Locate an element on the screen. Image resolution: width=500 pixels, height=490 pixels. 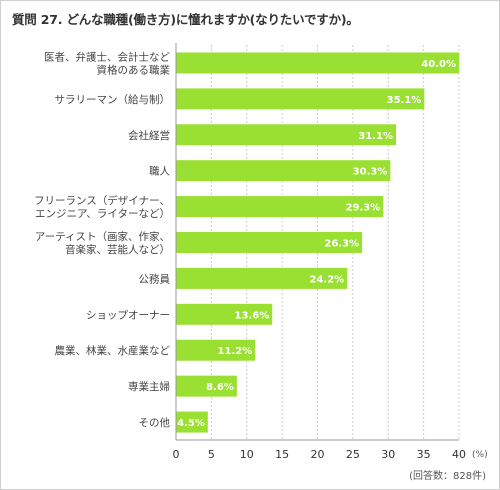
category-label: 専業主婦 is located at coordinates (149, 386).